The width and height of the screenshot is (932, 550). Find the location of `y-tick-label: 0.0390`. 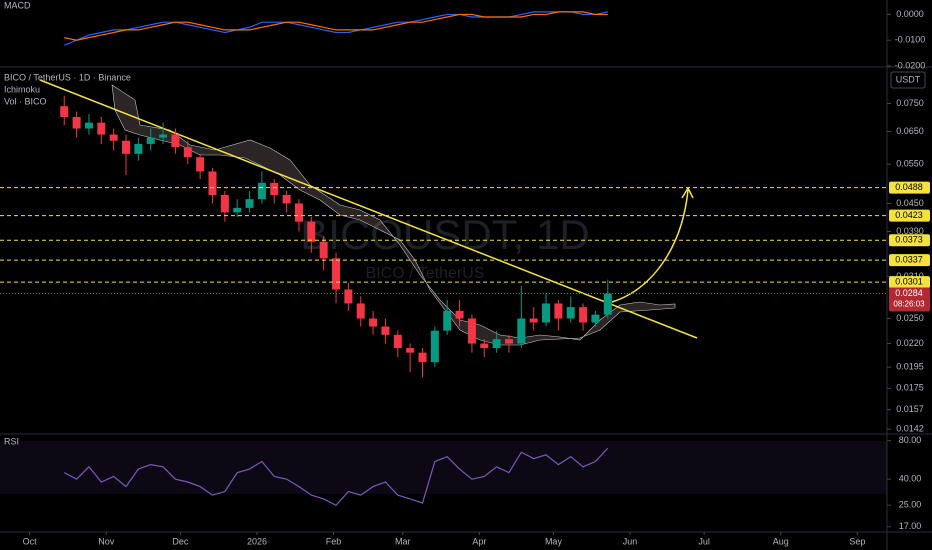

y-tick-label: 0.0390 is located at coordinates (910, 231).